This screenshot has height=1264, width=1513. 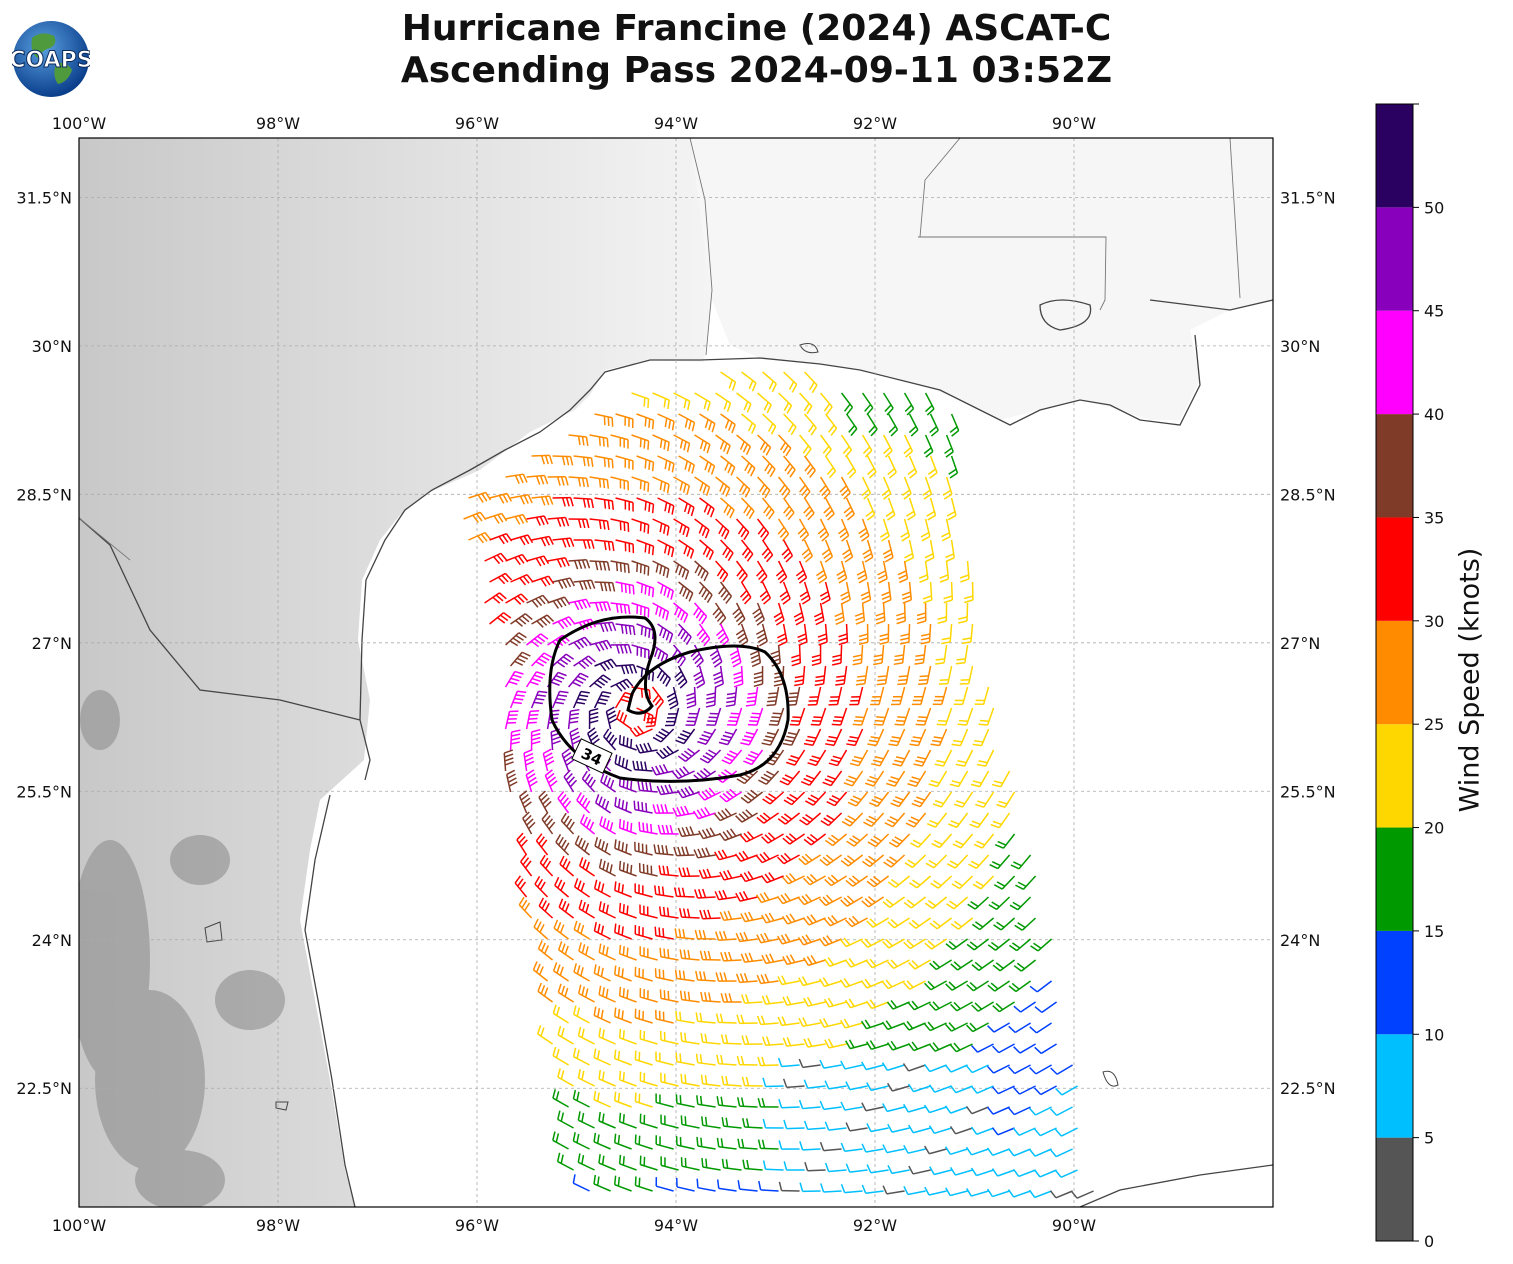 I want to click on chart-title-line2: Ascending Pass 2024-09-11 03:52Z, so click(x=756, y=70).